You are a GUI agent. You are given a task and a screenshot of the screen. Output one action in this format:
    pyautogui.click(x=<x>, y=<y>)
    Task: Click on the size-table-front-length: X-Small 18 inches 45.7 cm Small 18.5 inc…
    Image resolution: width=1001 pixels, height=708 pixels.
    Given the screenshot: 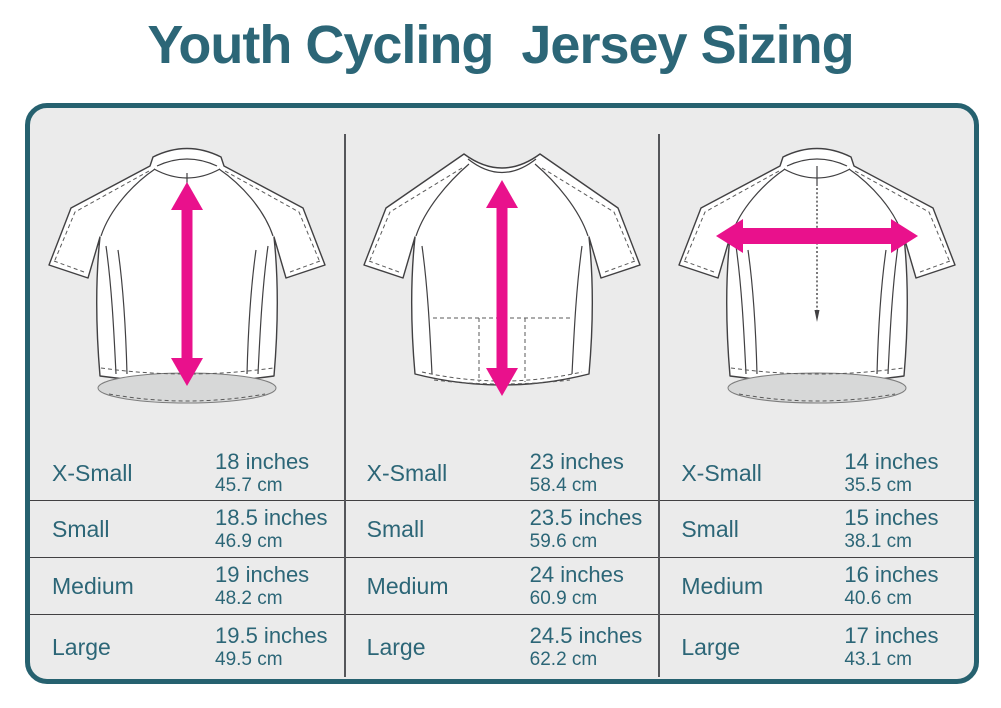 What is the action you would take?
    pyautogui.click(x=187, y=562)
    